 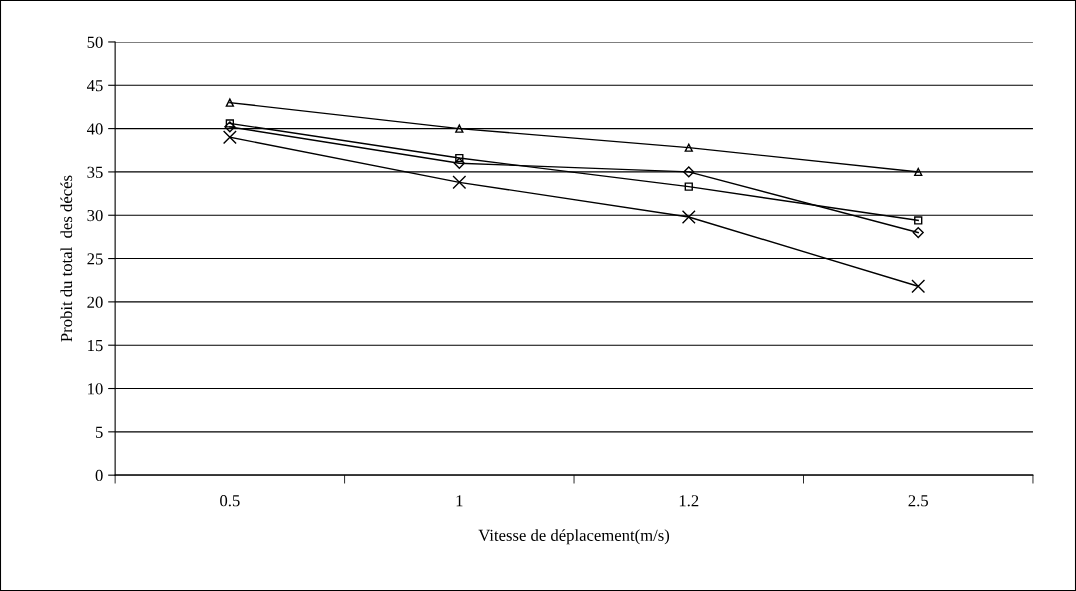 What do you see at coordinates (95, 172) in the screenshot?
I see `y-tick-label: 35` at bounding box center [95, 172].